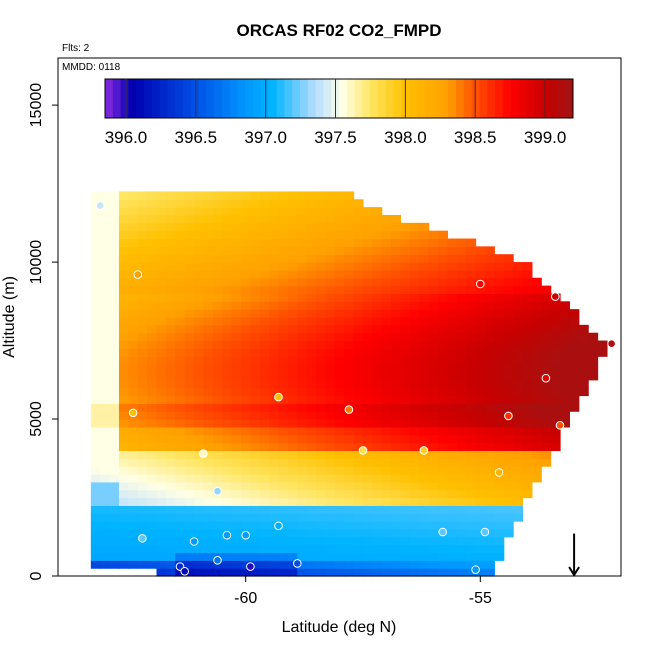  What do you see at coordinates (424, 450) in the screenshot?
I see `observation-point` at bounding box center [424, 450].